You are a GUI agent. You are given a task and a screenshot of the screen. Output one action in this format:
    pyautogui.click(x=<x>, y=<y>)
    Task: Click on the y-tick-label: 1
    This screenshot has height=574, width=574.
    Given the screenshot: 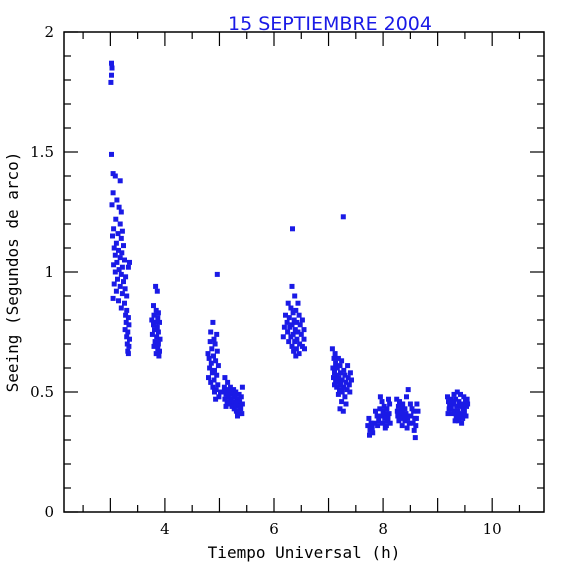 What is the action you would take?
    pyautogui.click(x=49, y=272)
    